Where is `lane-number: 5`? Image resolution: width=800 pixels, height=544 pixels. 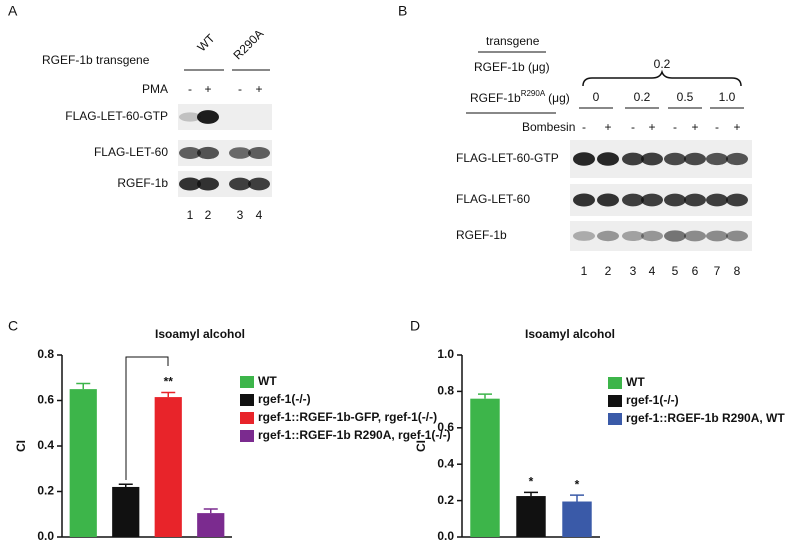 lane-number: 5 is located at coordinates (675, 271).